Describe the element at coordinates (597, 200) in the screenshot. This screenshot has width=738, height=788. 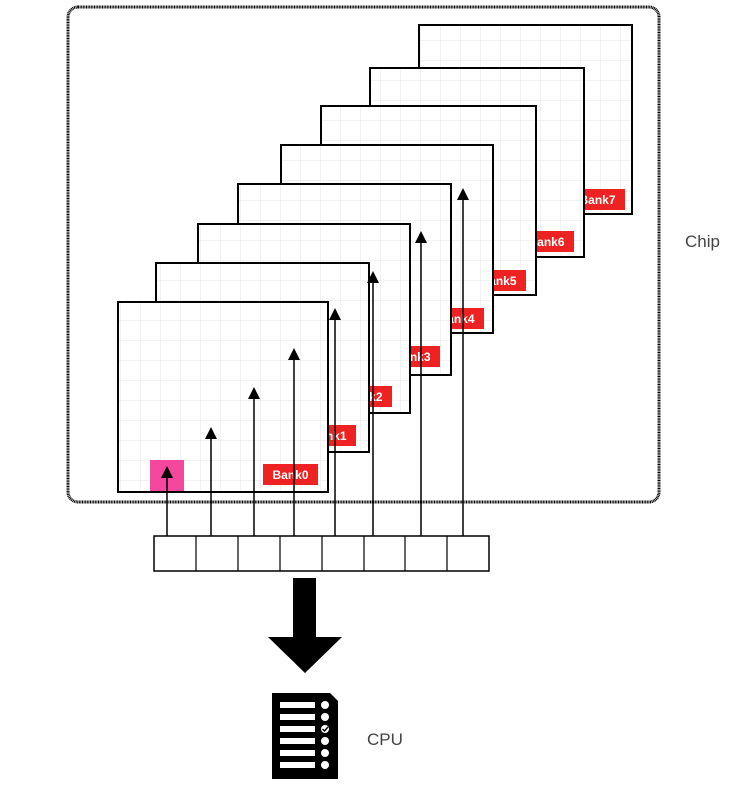
I see `bank-label: Bank7` at that location.